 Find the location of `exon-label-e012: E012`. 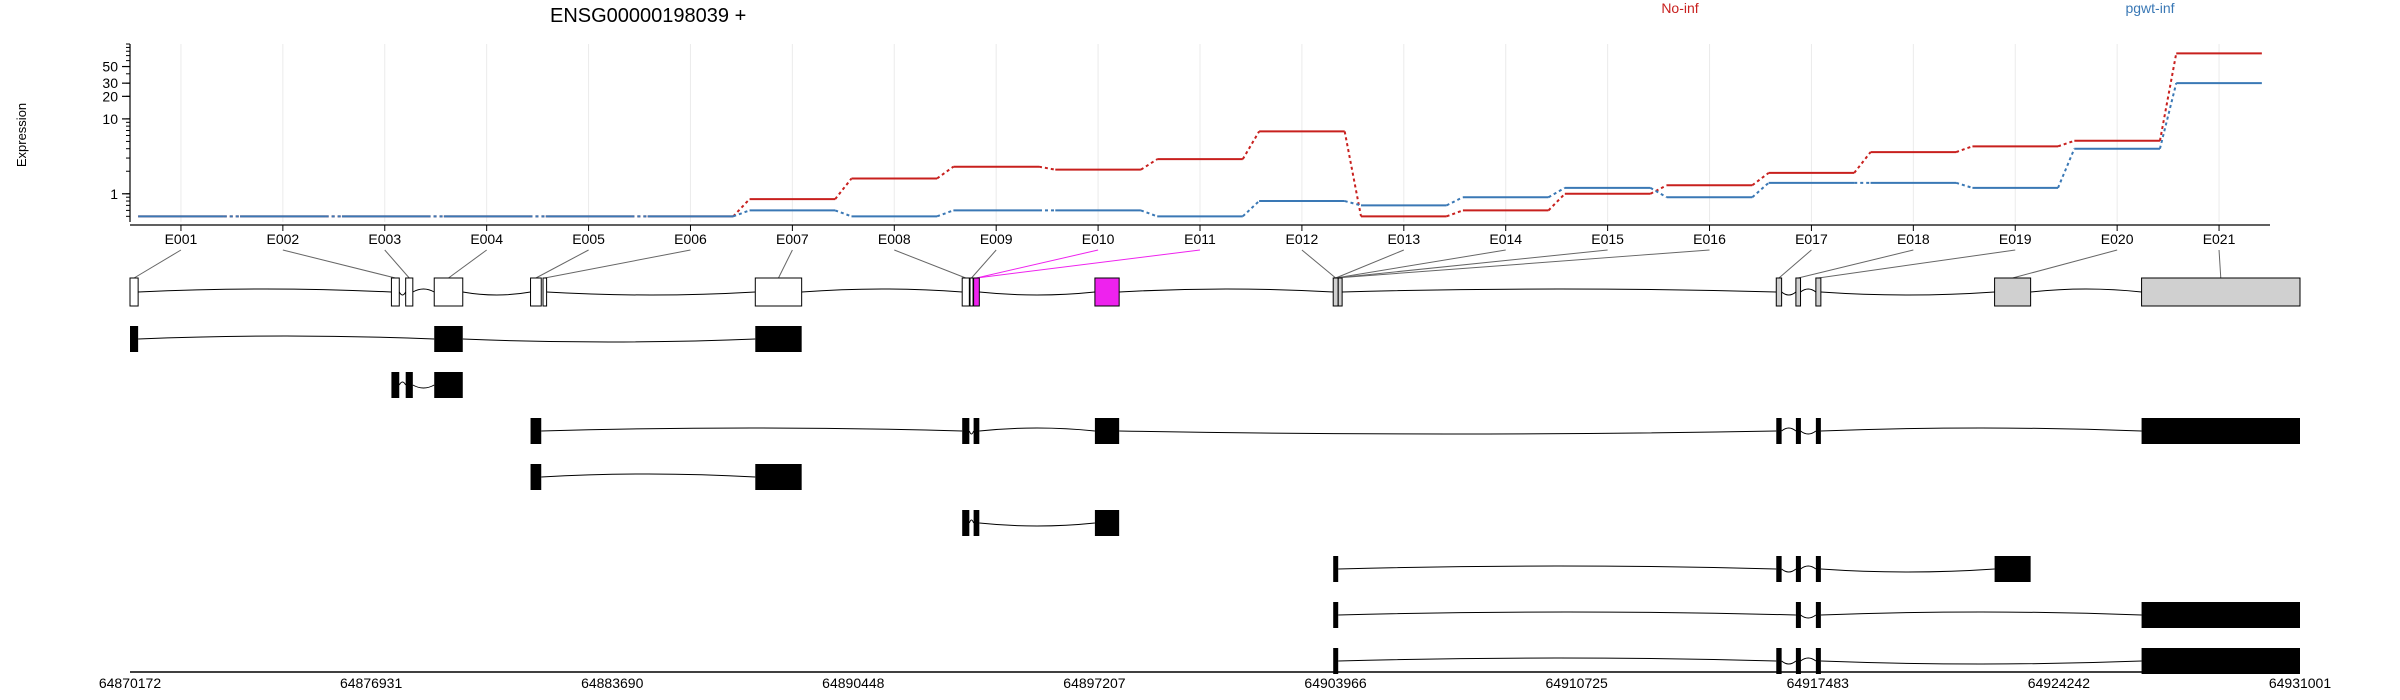

exon-label-e012: E012 is located at coordinates (1302, 239).